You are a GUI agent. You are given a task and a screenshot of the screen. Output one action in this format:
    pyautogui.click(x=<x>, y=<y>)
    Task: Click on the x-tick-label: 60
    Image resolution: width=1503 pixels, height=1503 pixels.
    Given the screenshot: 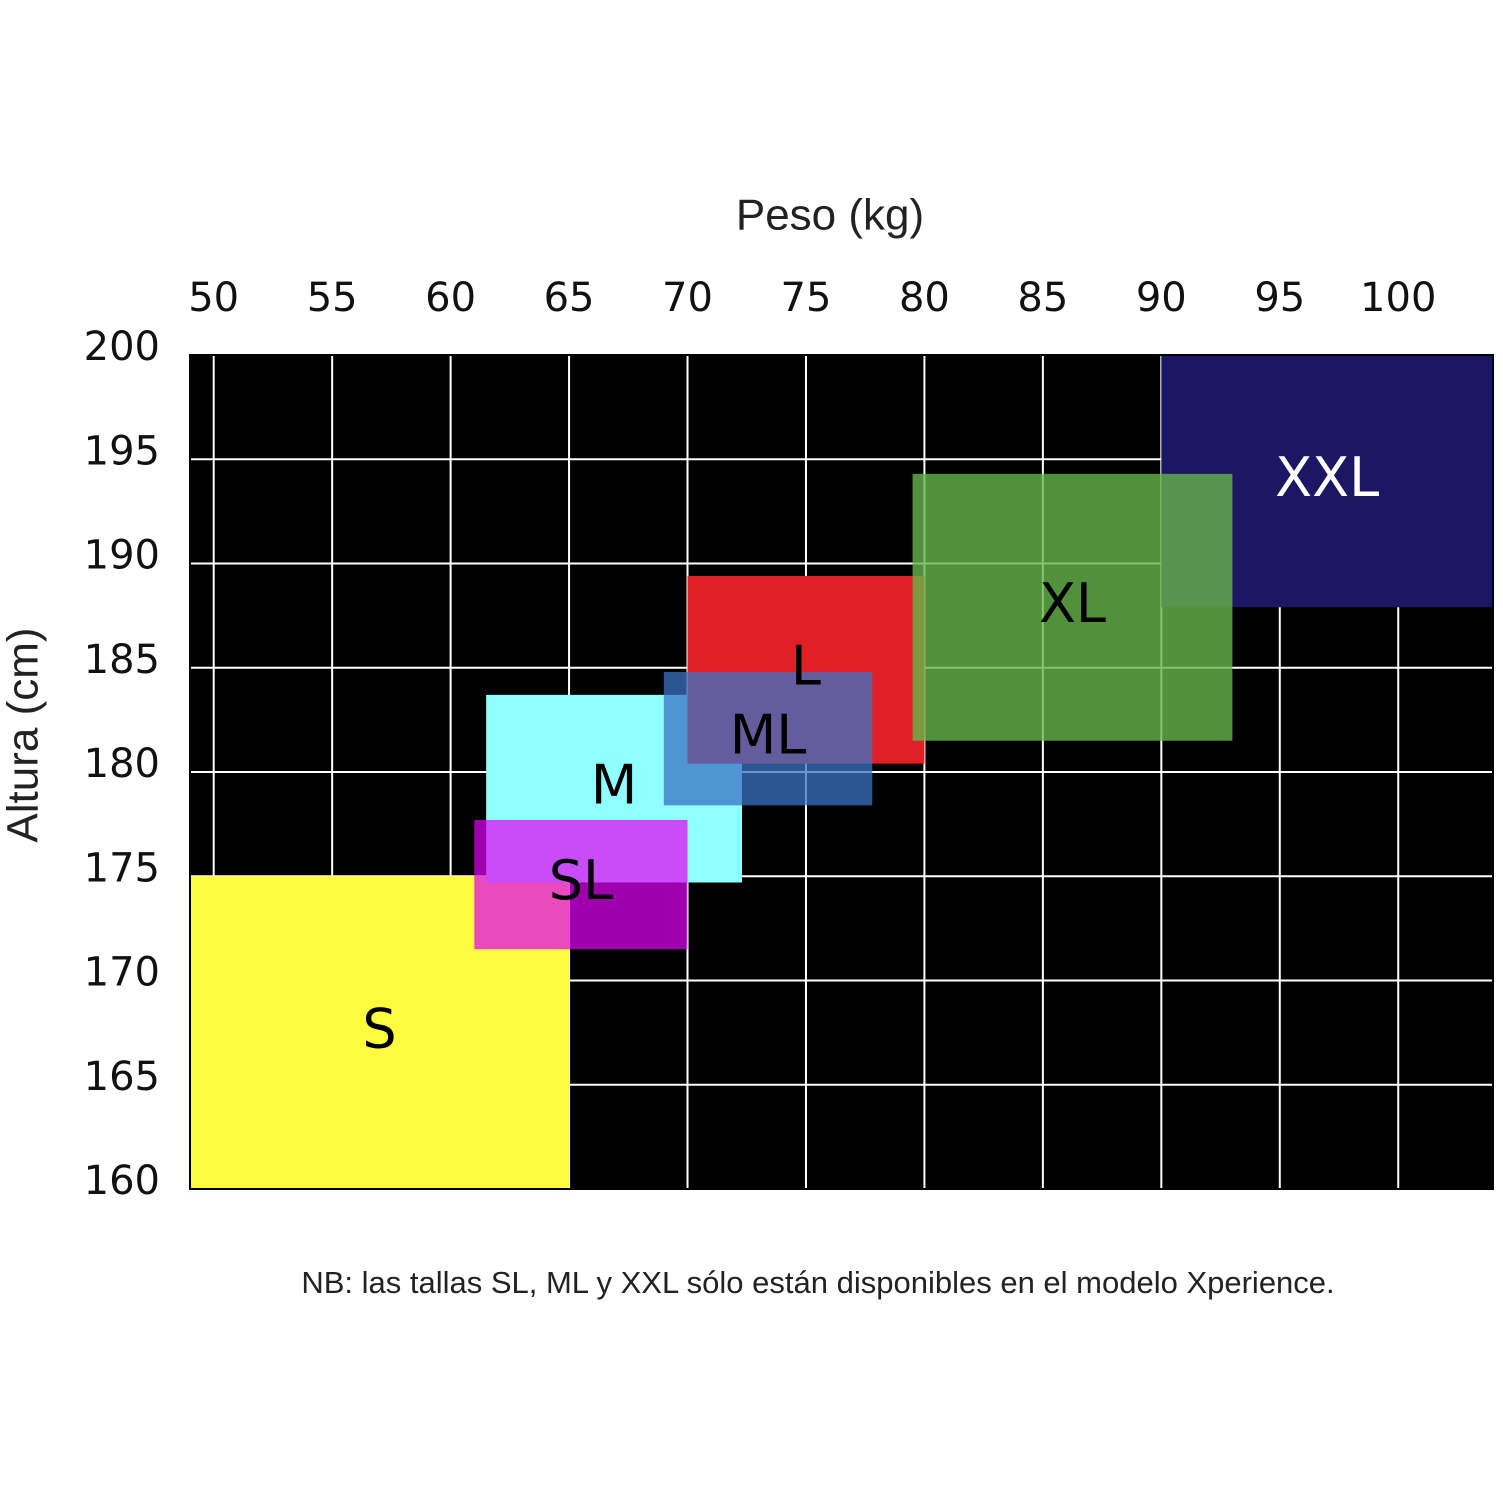 What is the action you would take?
    pyautogui.click(x=450, y=298)
    